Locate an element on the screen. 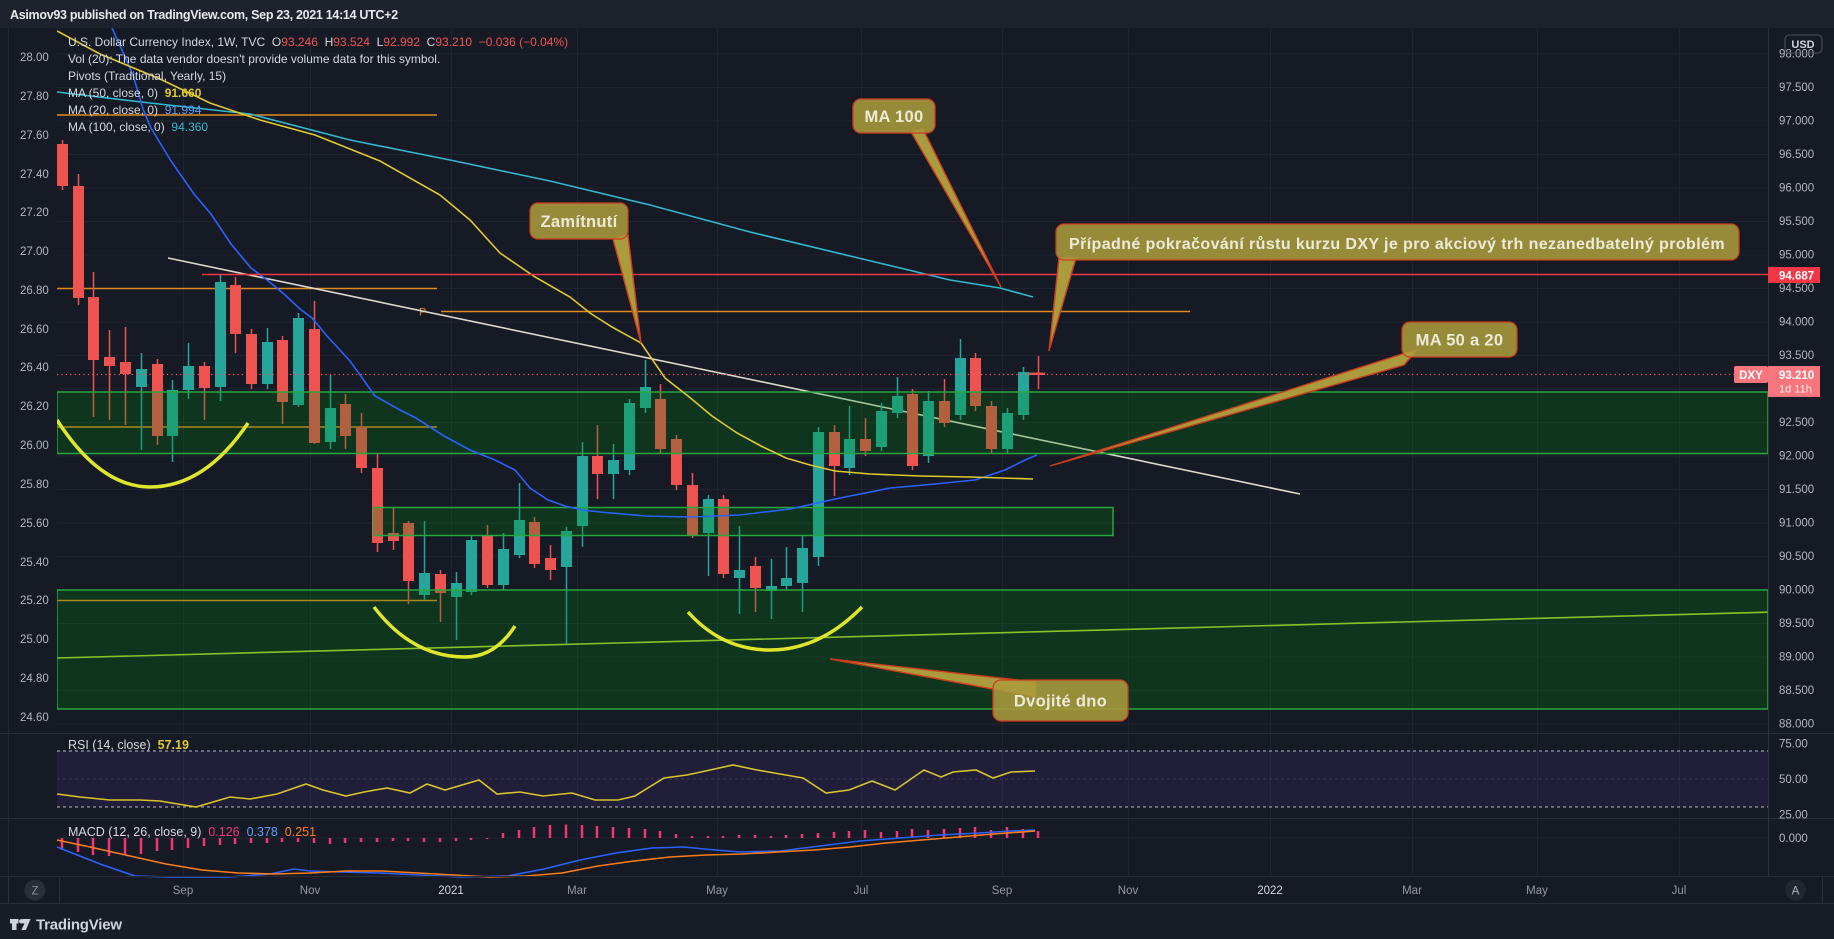 The width and height of the screenshot is (1834, 939). svg-text: 26.80 is located at coordinates (34, 291).